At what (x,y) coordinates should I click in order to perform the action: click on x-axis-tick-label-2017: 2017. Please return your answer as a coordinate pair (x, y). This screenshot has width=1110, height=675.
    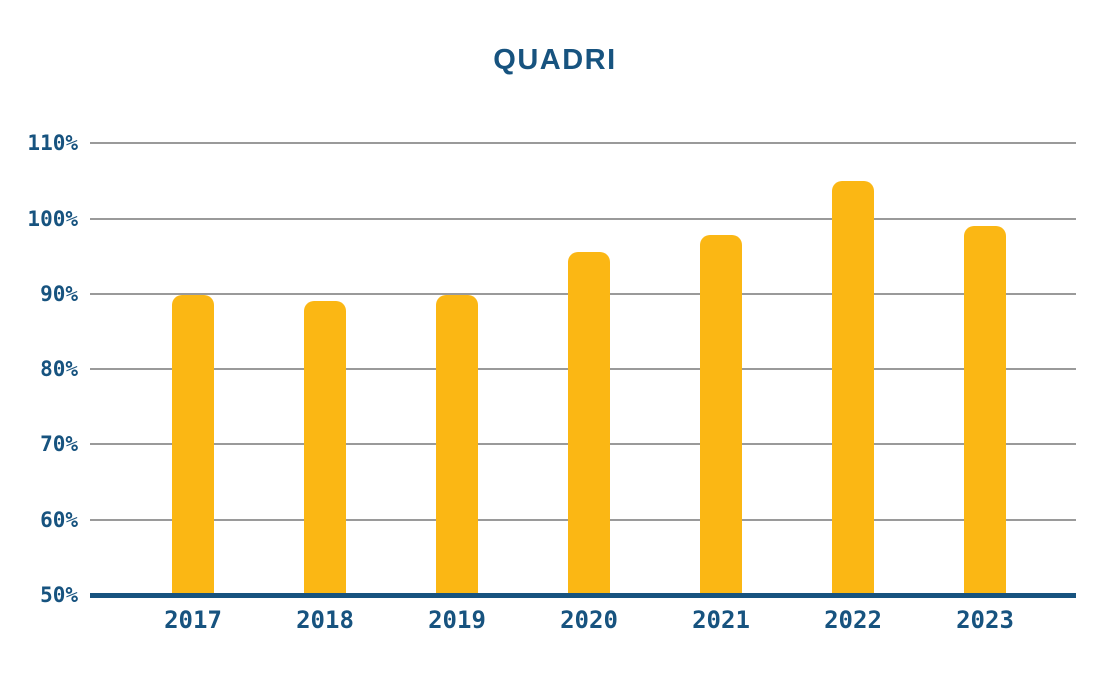
    Looking at the image, I should click on (193, 620).